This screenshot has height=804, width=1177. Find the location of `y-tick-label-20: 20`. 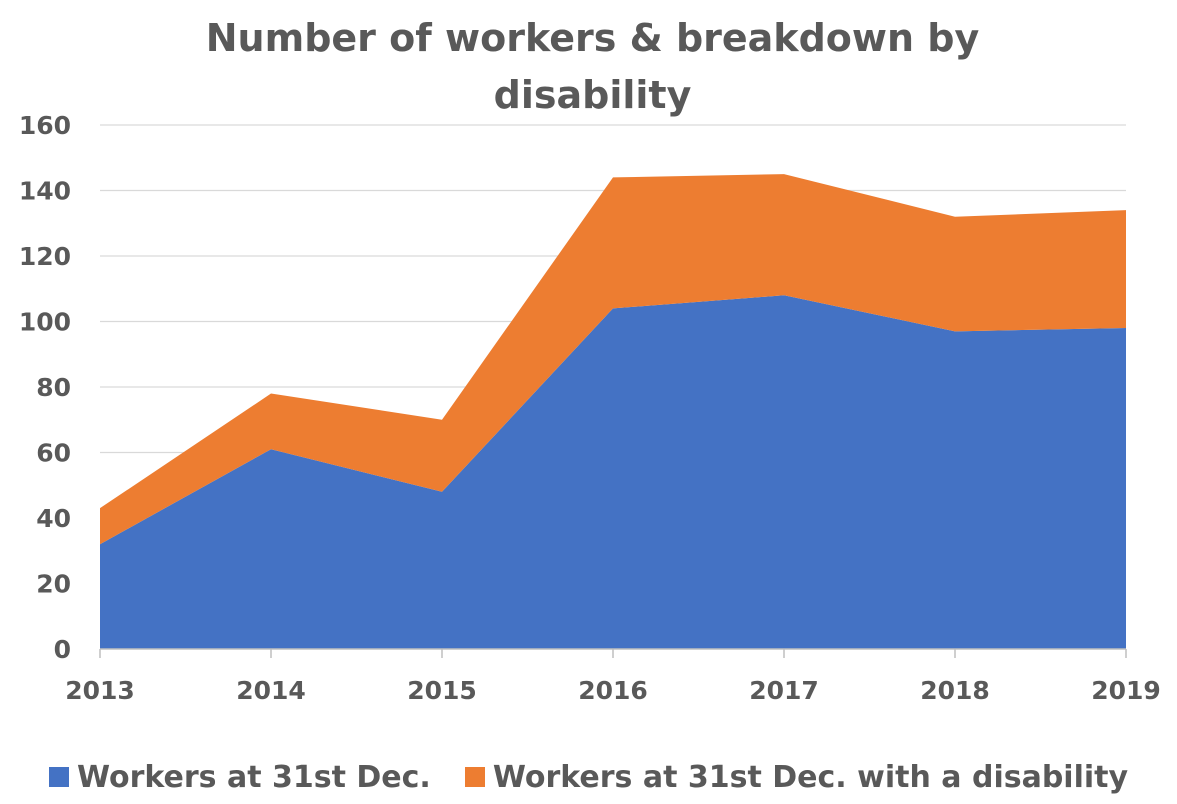

y-tick-label-20: 20 is located at coordinates (53, 584).